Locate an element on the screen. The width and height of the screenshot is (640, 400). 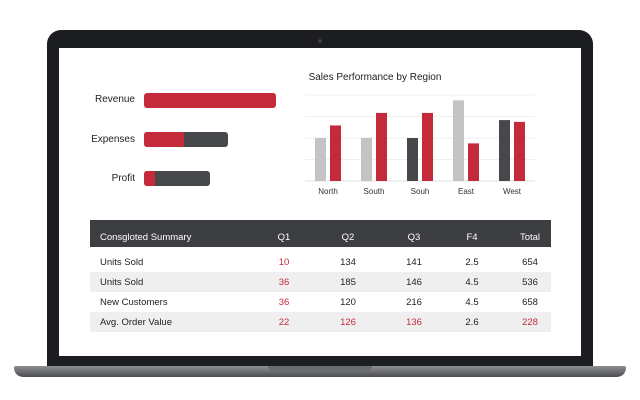
cell-q1: 10 is located at coordinates (284, 262).